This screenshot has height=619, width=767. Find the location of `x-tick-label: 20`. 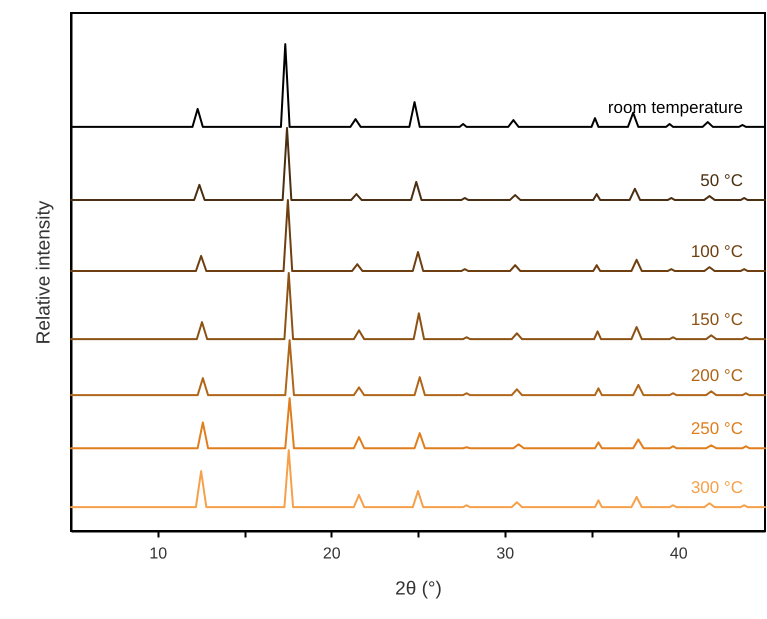

x-tick-label: 20 is located at coordinates (331, 554).